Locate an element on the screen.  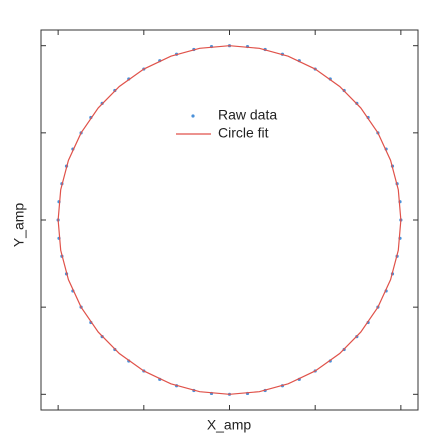
legend-label: Raw data is located at coordinates (247, 115).